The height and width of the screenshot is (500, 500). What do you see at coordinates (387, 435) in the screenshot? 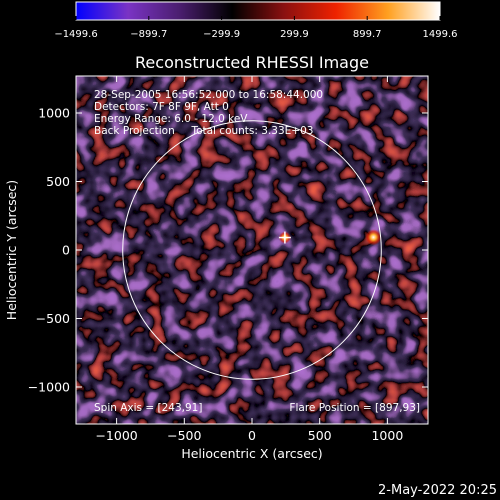
I see `x-tick-label: 1000` at bounding box center [387, 435].